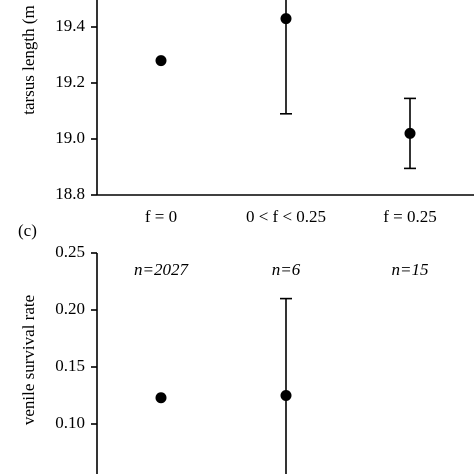 The image size is (474, 474). I want to click on annotation: n=6, so click(286, 269).